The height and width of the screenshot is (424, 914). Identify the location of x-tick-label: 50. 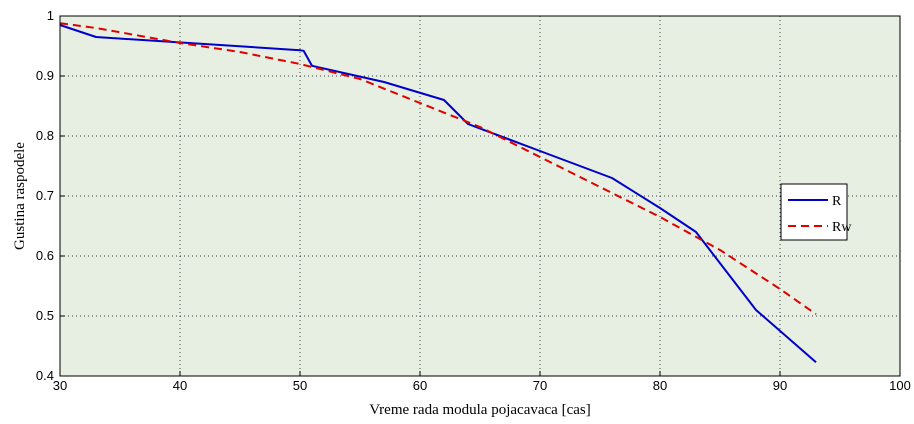
(300, 385).